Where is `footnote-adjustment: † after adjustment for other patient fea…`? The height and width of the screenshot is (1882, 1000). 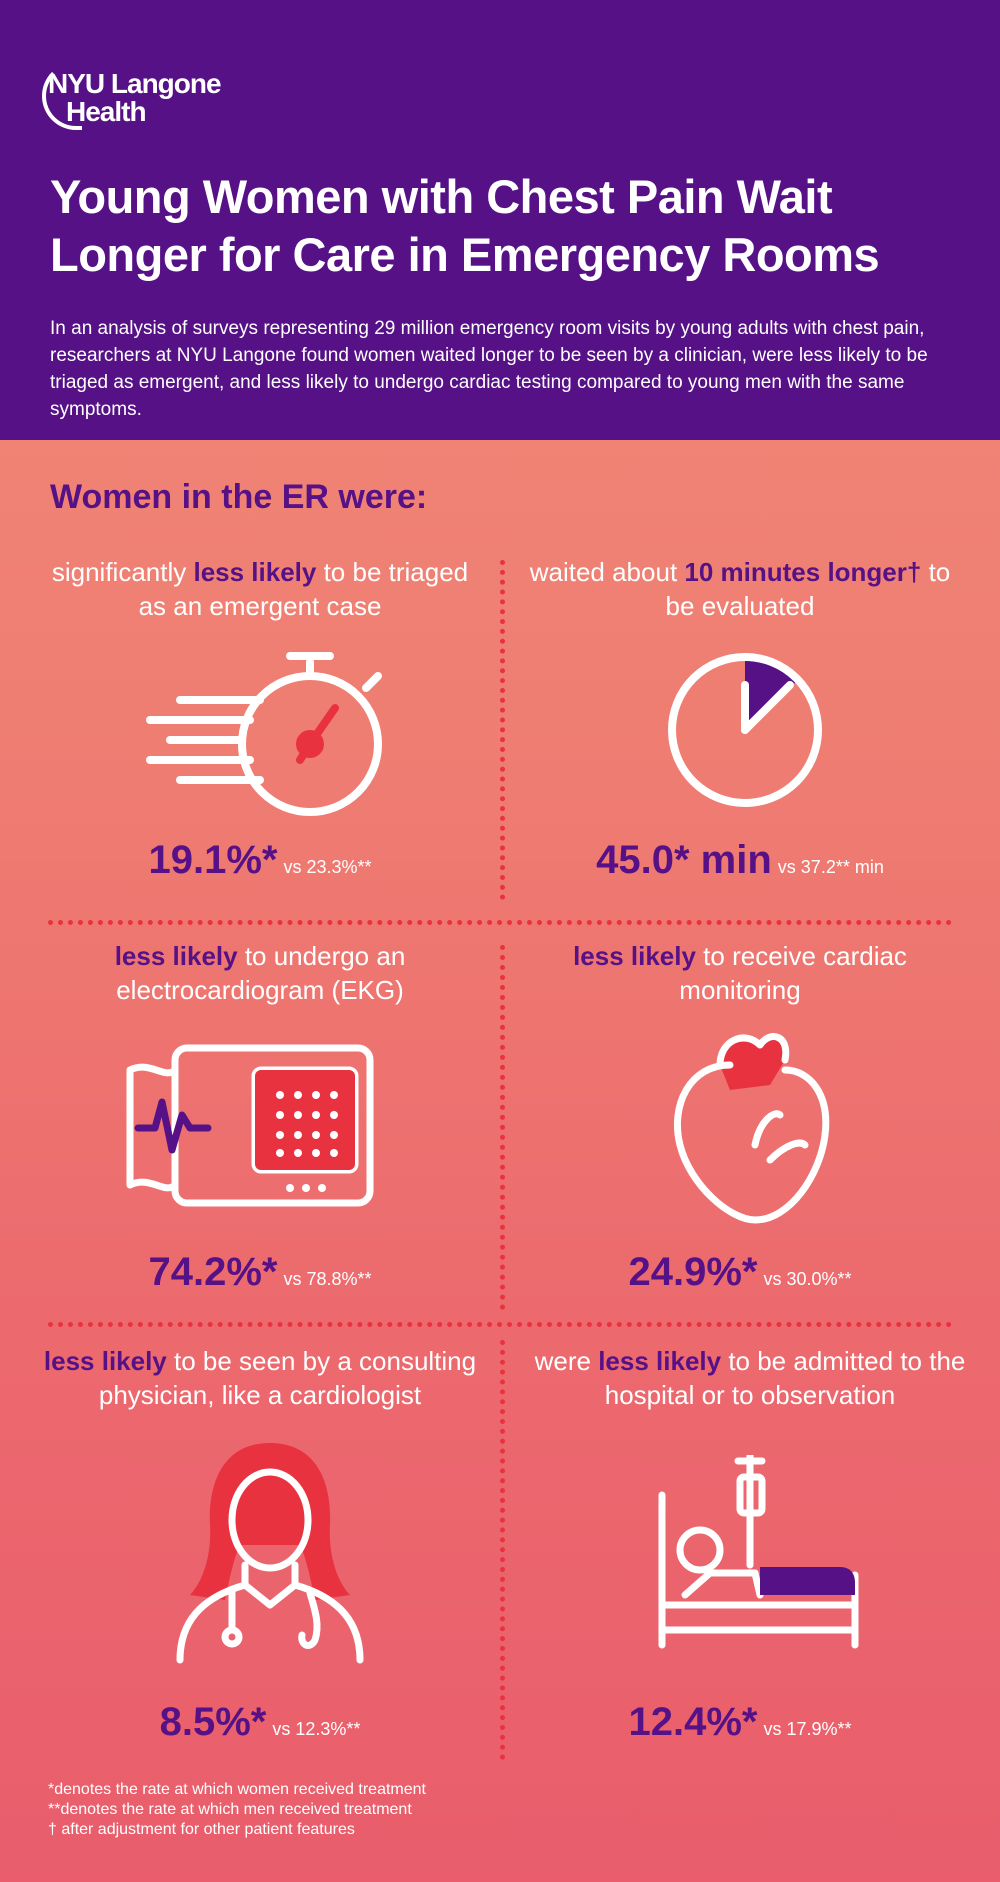
footnote-adjustment: † after adjustment for other patient fea… is located at coordinates (201, 1829).